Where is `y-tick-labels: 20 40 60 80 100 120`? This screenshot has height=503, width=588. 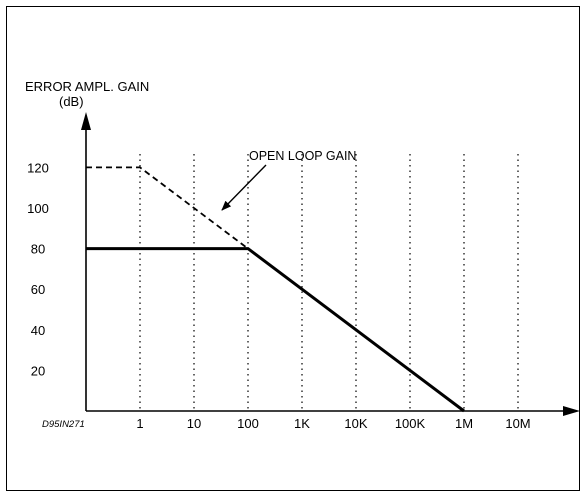
y-tick-labels: 20 40 60 80 100 120 is located at coordinates (38, 269).